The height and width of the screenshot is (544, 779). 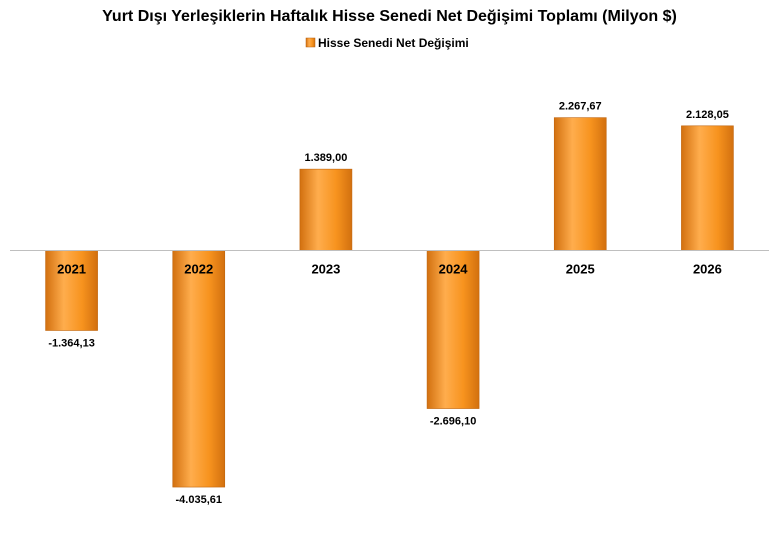 What do you see at coordinates (199, 500) in the screenshot?
I see `data-label: -4.035,61` at bounding box center [199, 500].